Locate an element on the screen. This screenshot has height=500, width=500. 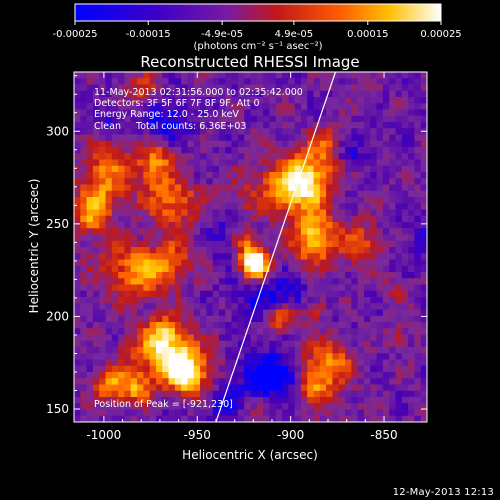
annotation-time-range: 11-May-2013 02:31:56.000 to 02:35:42.000 is located at coordinates (198, 92).